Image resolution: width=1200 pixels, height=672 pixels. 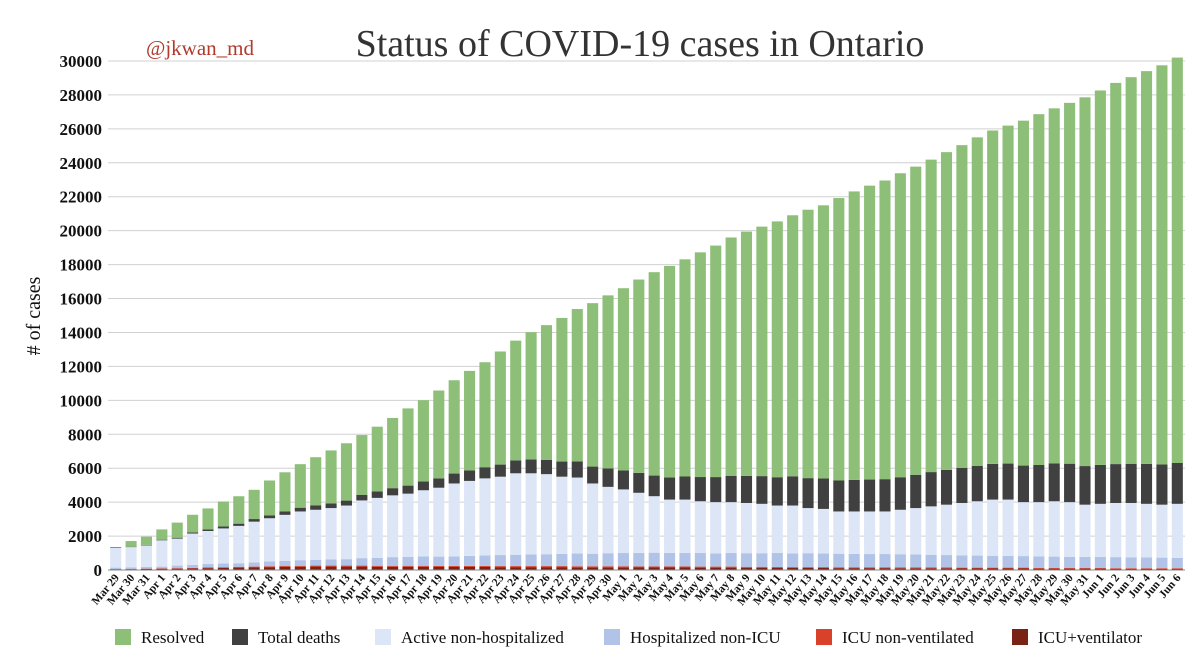 What do you see at coordinates (34, 315) in the screenshot?
I see `y-axis-label: # of cases` at bounding box center [34, 315].